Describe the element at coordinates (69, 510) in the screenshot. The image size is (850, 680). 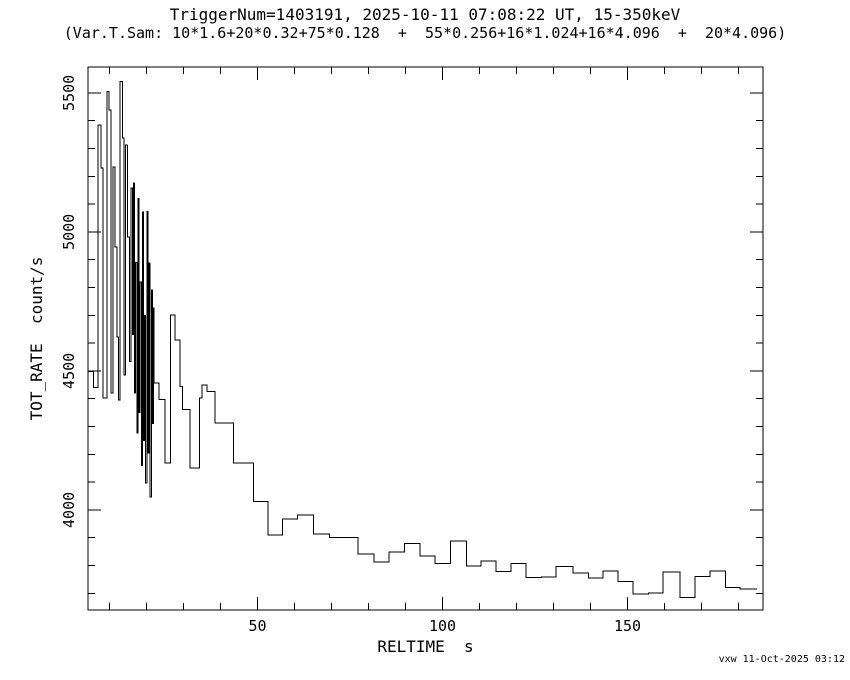
I see `y-tick-label: 4000` at that location.